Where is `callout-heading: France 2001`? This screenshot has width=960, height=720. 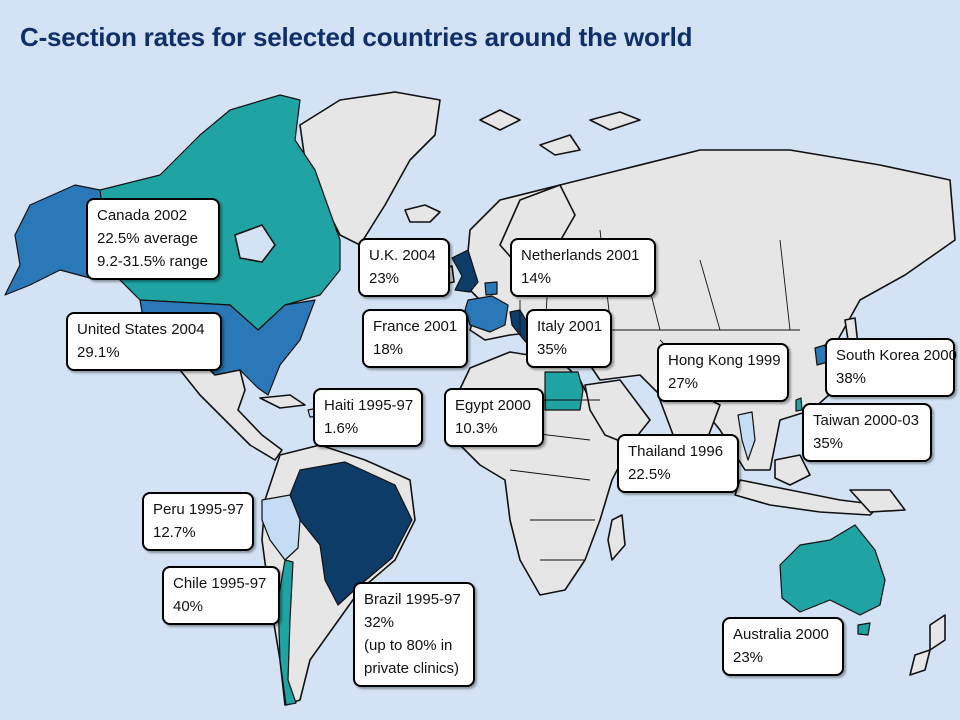 callout-heading: France 2001 is located at coordinates (415, 326).